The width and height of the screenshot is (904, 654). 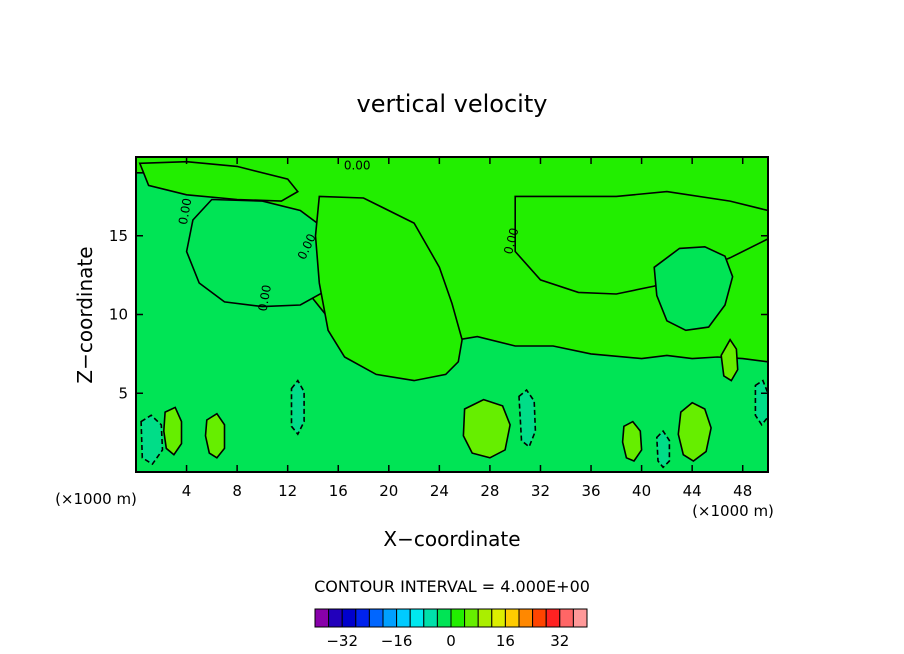 What do you see at coordinates (96, 499) in the screenshot?
I see `x-unit-label-left: (×1000 m)` at bounding box center [96, 499].